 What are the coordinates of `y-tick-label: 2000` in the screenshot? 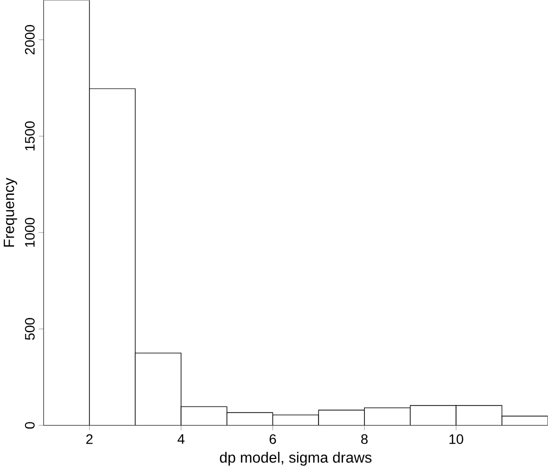 It's located at (29, 39).